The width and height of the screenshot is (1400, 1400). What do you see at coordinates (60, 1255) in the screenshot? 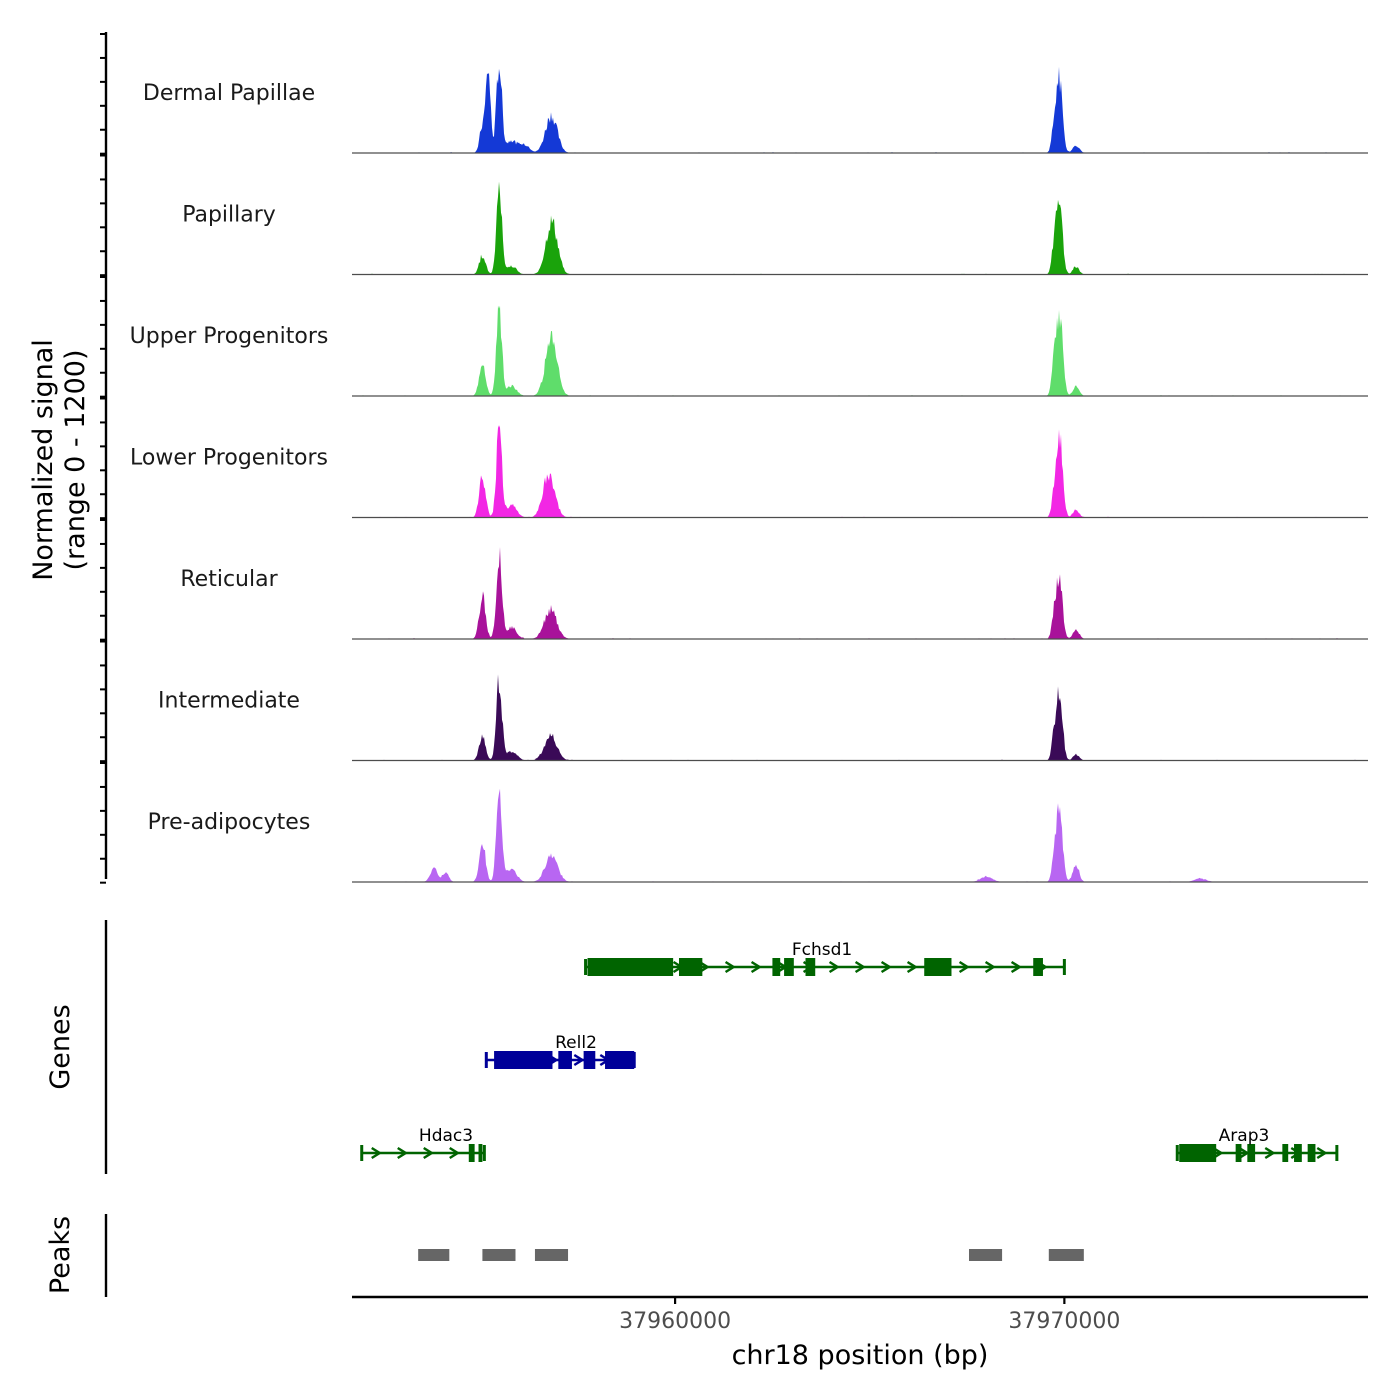
I see `peaks-panel-title: Peaks` at bounding box center [60, 1255].